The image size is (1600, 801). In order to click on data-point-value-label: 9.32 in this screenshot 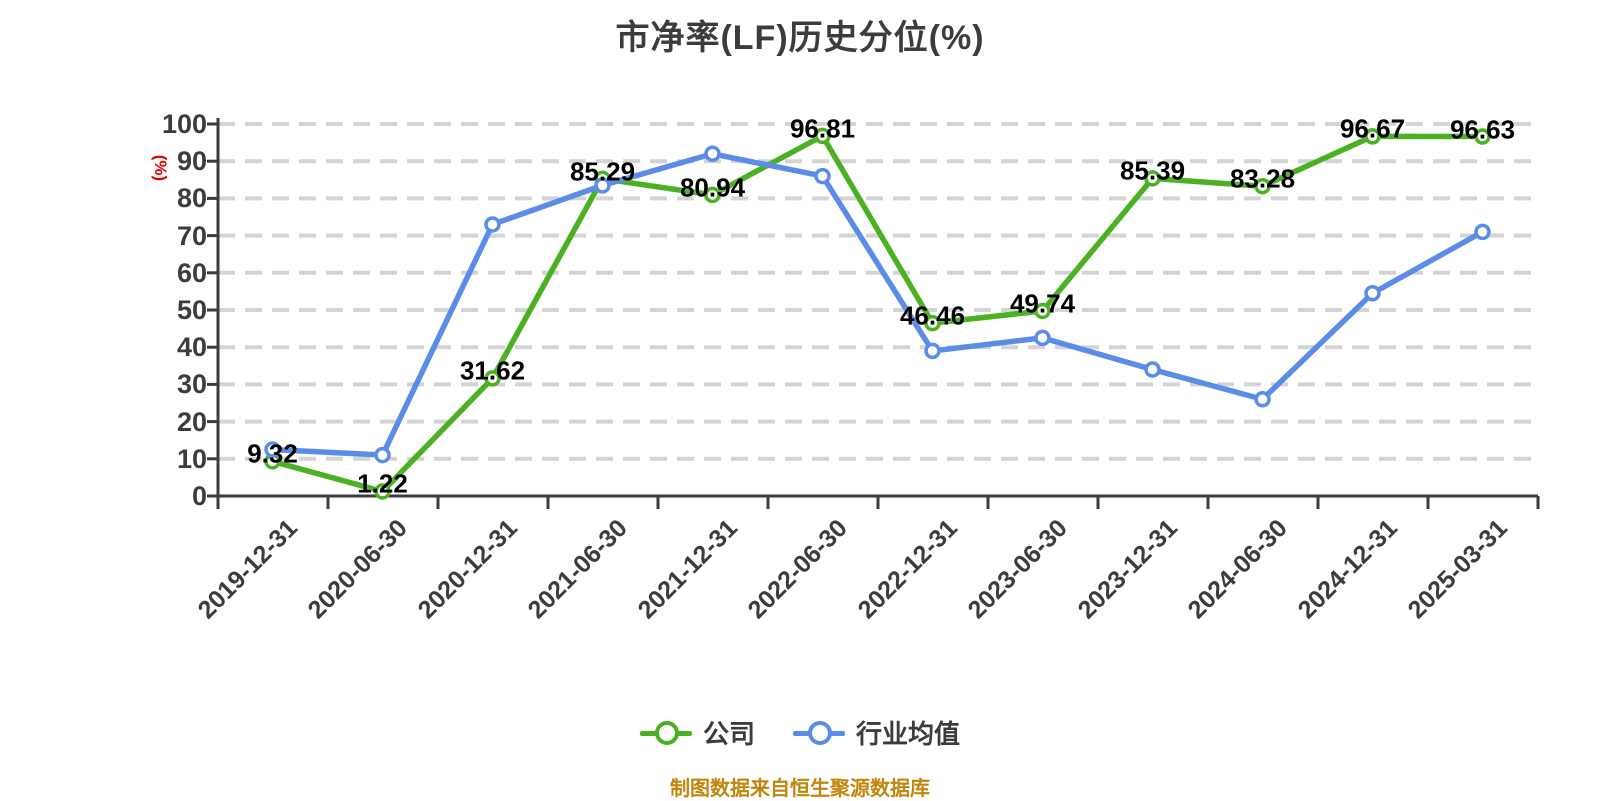, I will do `click(272, 453)`.